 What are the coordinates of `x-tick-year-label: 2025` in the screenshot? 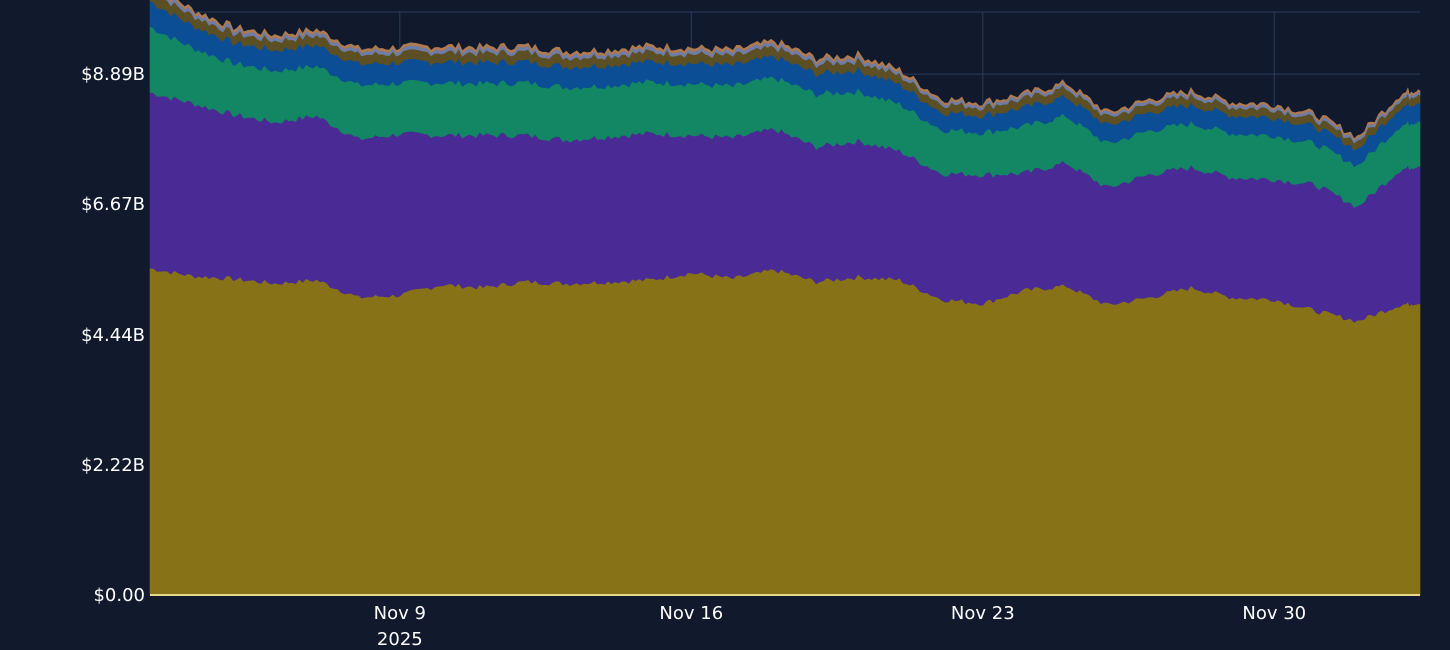 It's located at (400, 639).